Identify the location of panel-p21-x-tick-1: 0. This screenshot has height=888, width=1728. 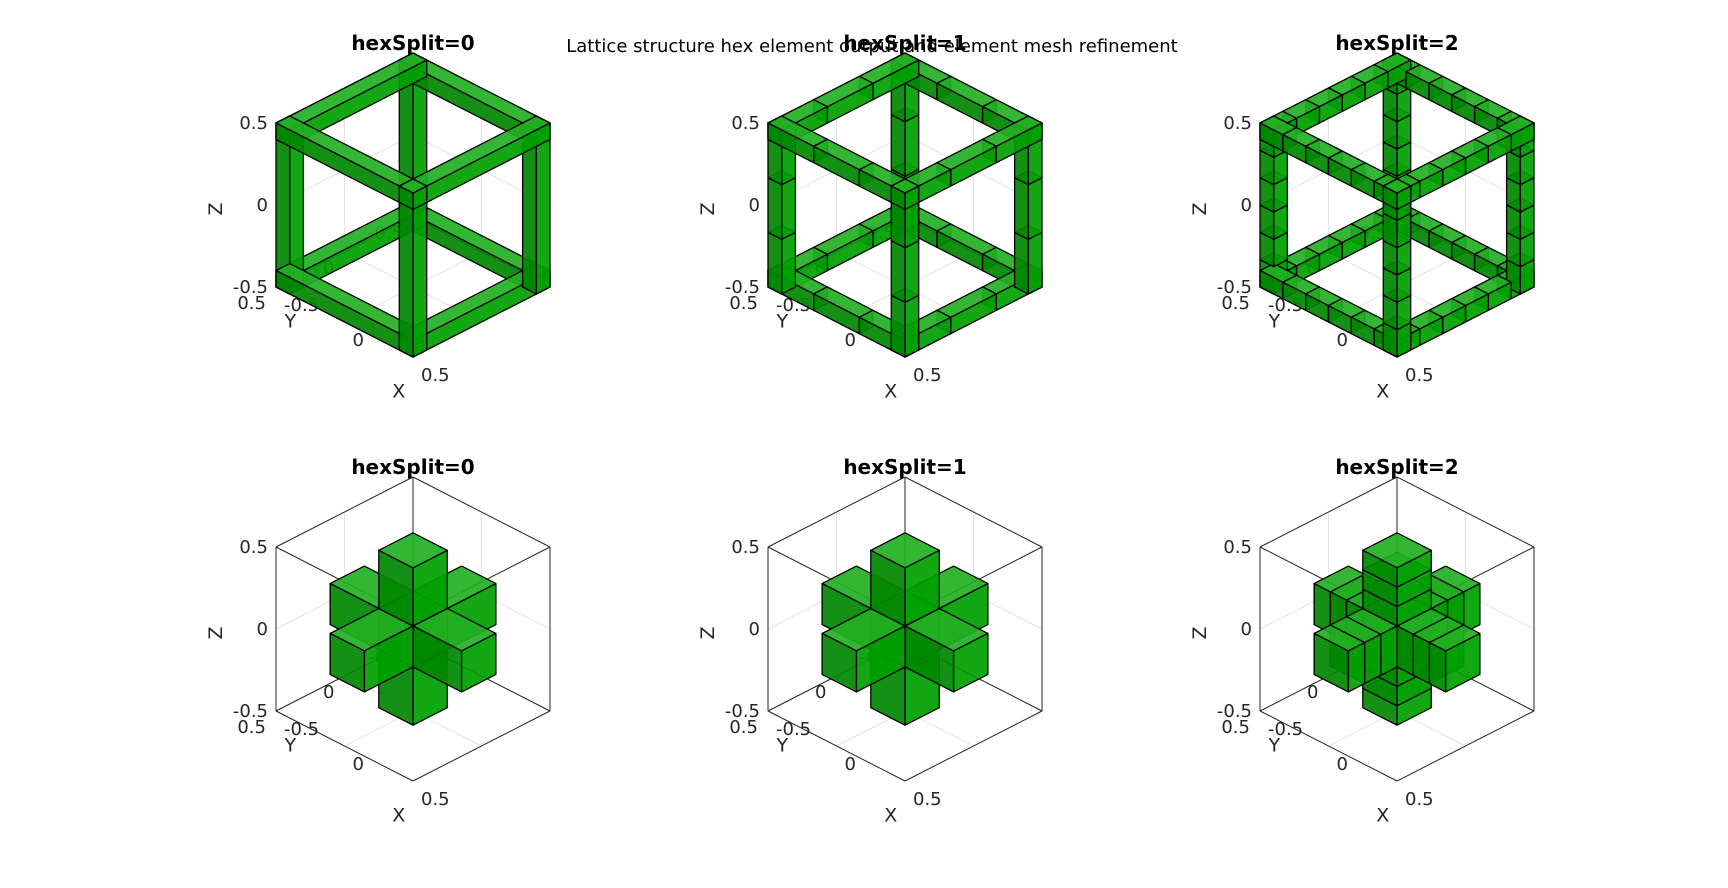
(358, 764).